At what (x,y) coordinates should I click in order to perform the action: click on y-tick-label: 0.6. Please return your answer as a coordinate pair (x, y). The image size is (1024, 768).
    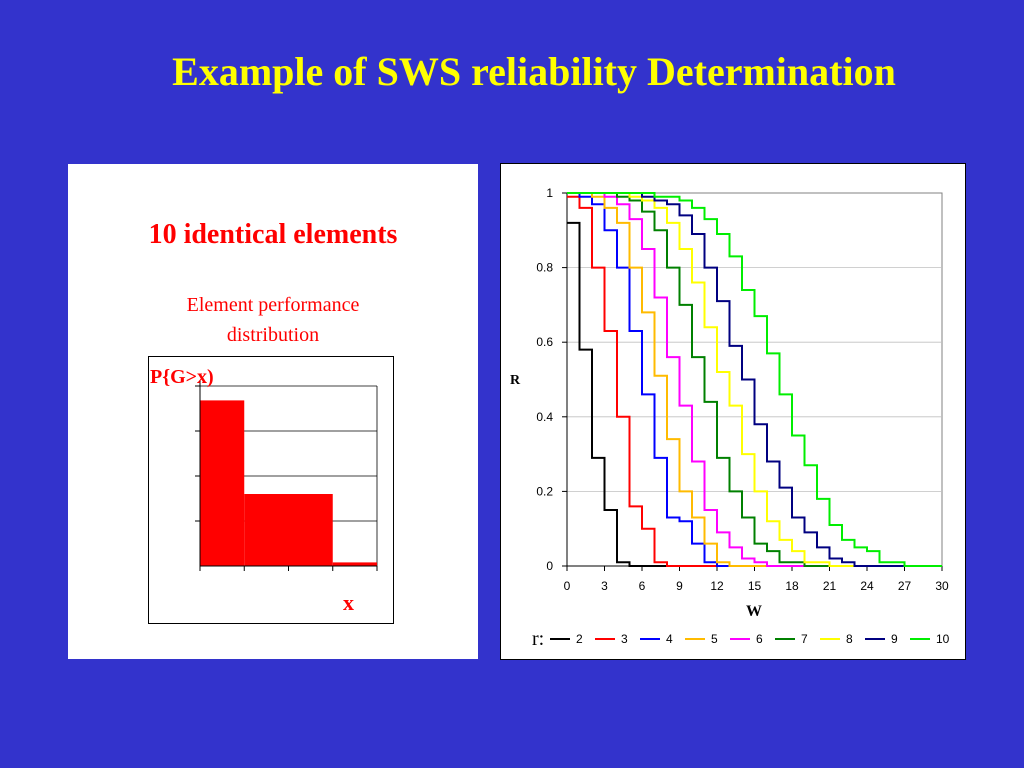
    Looking at the image, I should click on (544, 342).